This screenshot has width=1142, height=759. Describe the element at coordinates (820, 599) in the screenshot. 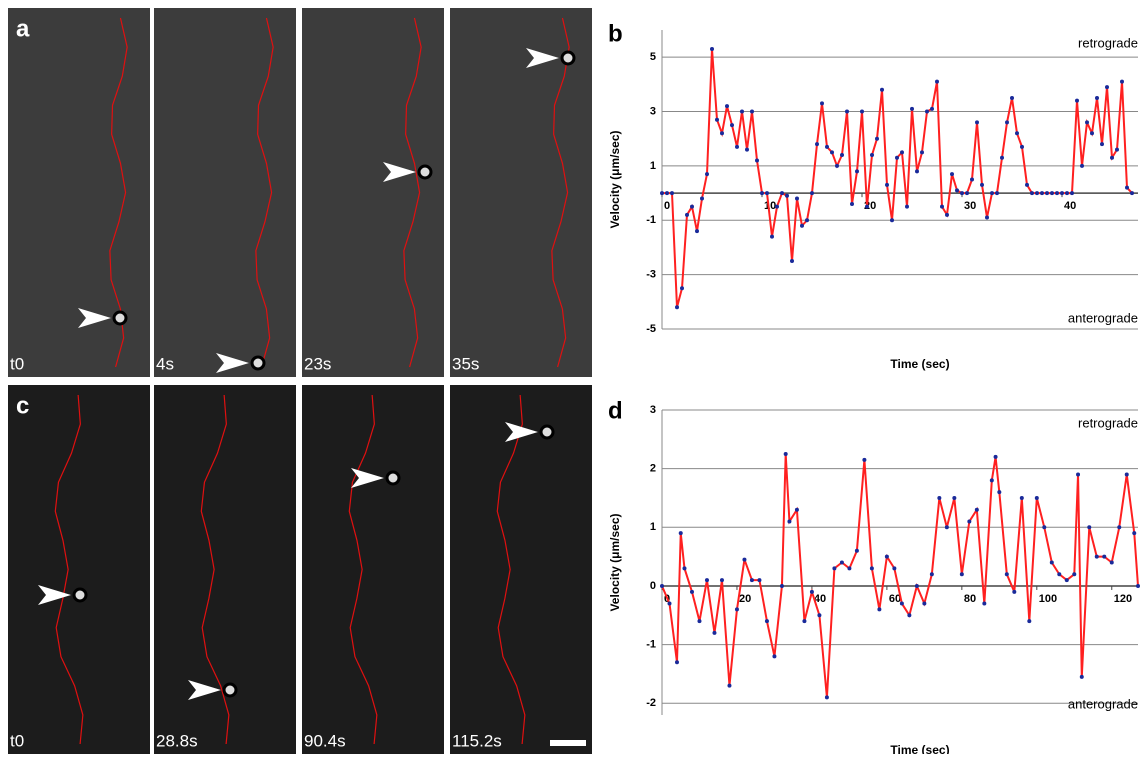

I see `x-tick-label: 40` at that location.